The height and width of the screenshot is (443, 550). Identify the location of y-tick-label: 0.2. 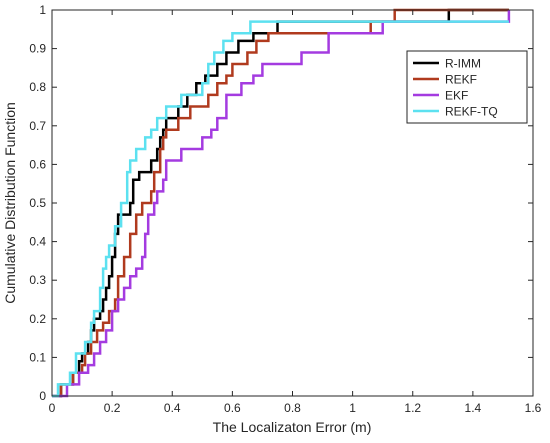
(37, 319).